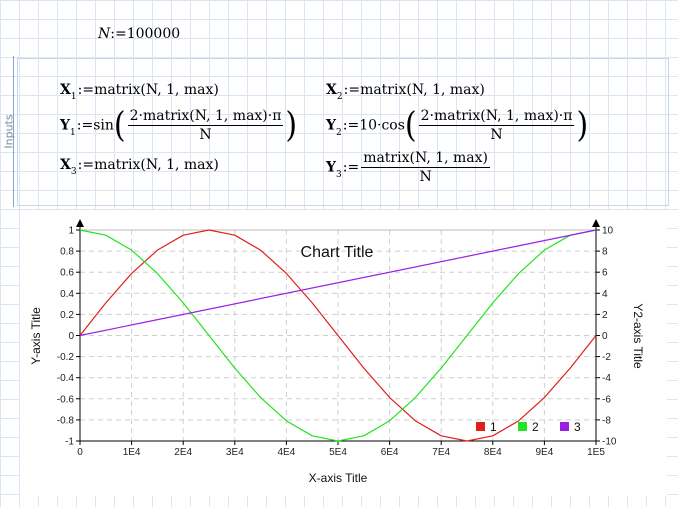 The width and height of the screenshot is (678, 507). What do you see at coordinates (493, 452) in the screenshot?
I see `x-tick-label: 8E4` at bounding box center [493, 452].